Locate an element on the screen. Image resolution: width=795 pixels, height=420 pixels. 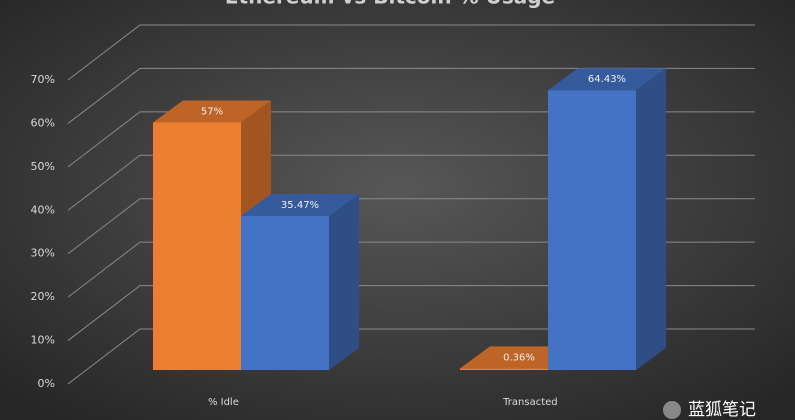
data-label: 64.43% is located at coordinates (607, 79).